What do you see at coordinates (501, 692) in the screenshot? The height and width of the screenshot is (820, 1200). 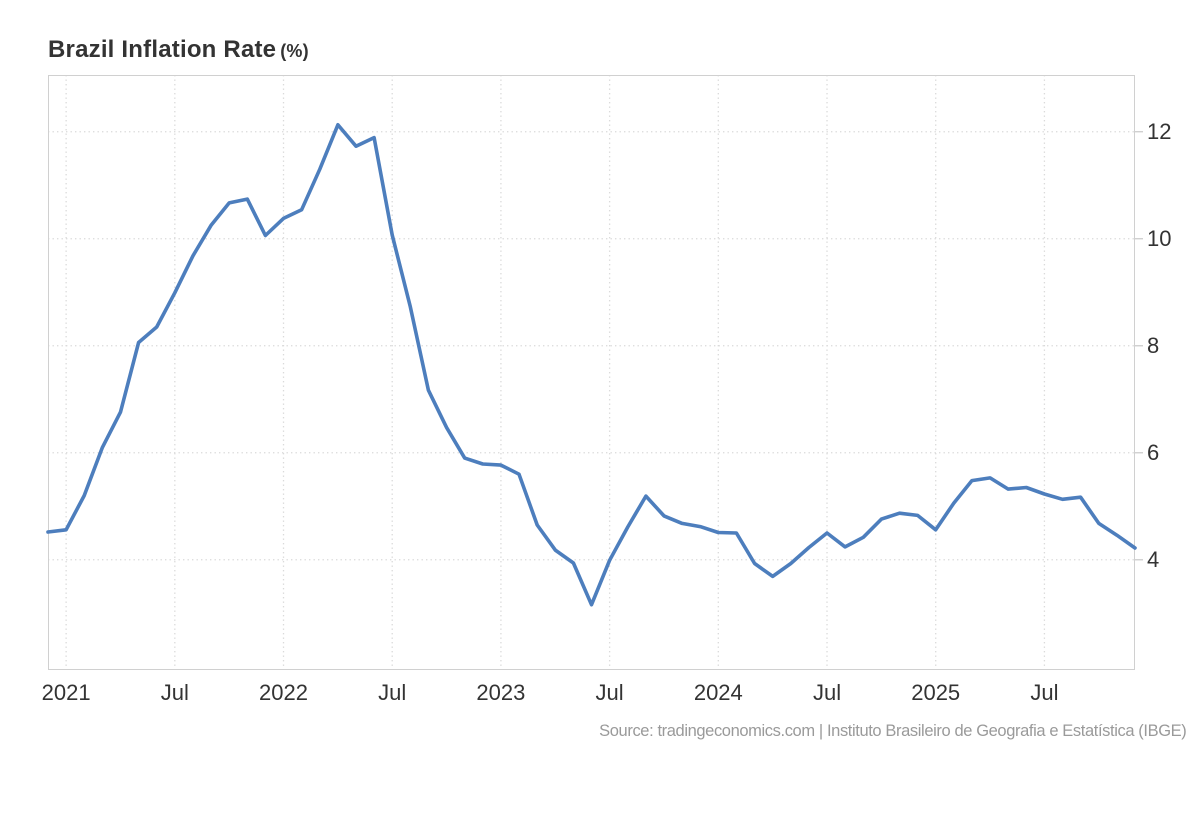 I see `x-tick-label: 2023` at bounding box center [501, 692].